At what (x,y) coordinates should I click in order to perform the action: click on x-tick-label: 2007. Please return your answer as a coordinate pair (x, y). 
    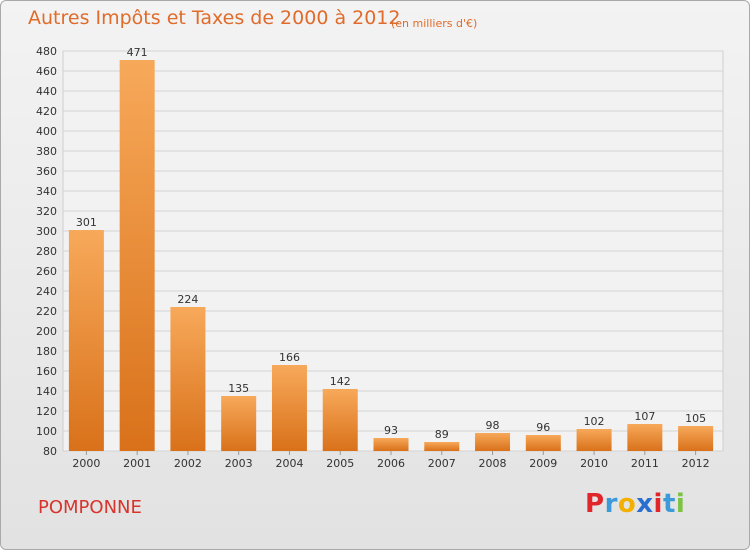
    Looking at the image, I should click on (442, 463).